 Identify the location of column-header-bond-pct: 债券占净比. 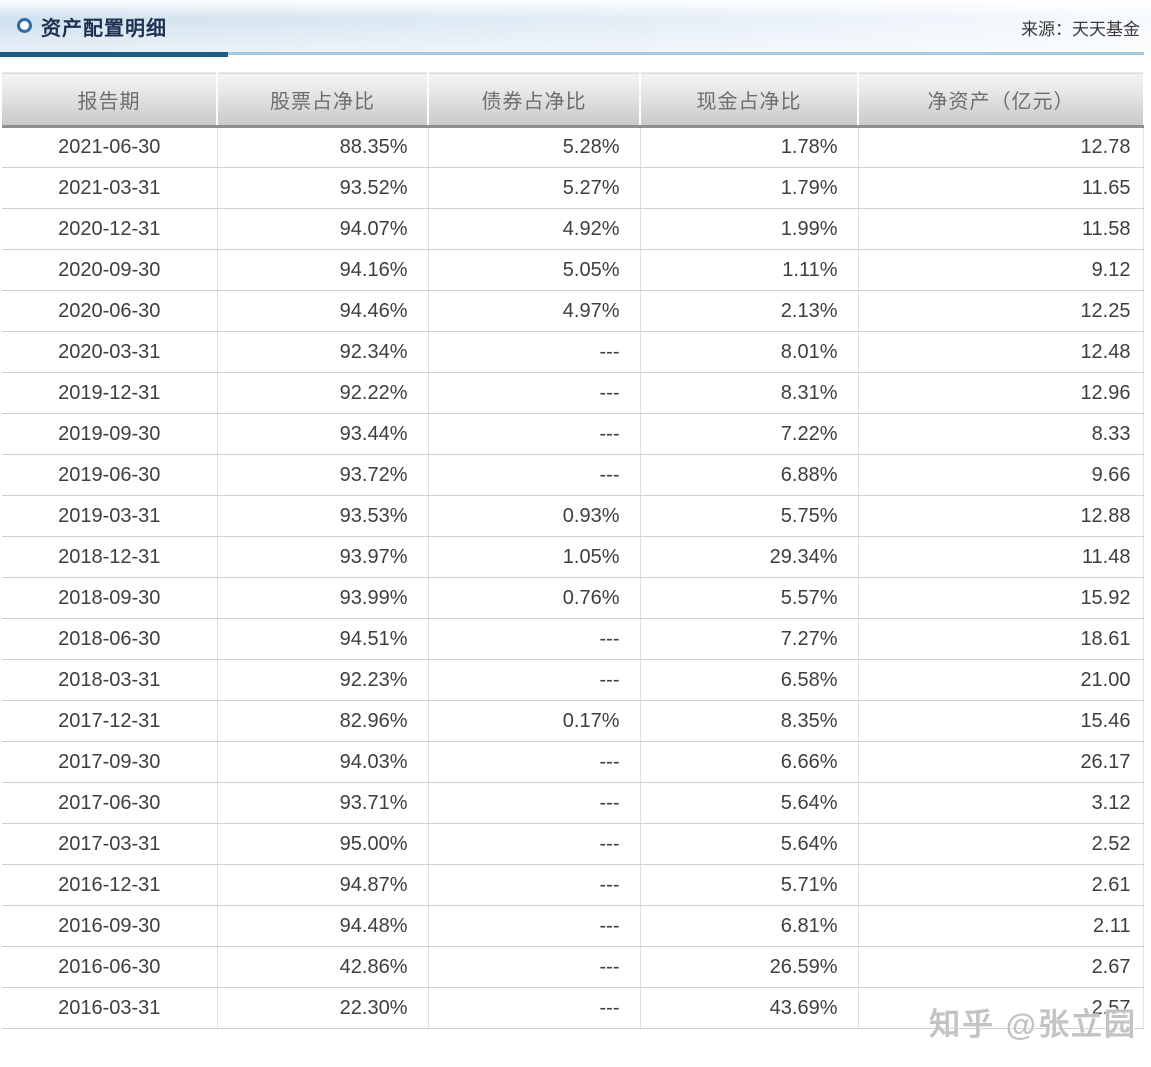
(533, 100).